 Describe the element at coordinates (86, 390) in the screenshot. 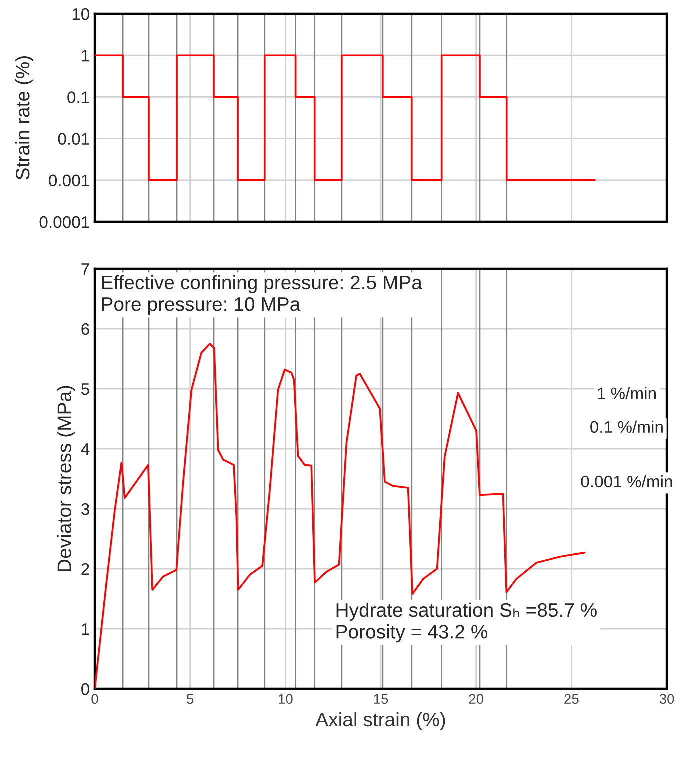

I see `y-tick-label: 5` at that location.